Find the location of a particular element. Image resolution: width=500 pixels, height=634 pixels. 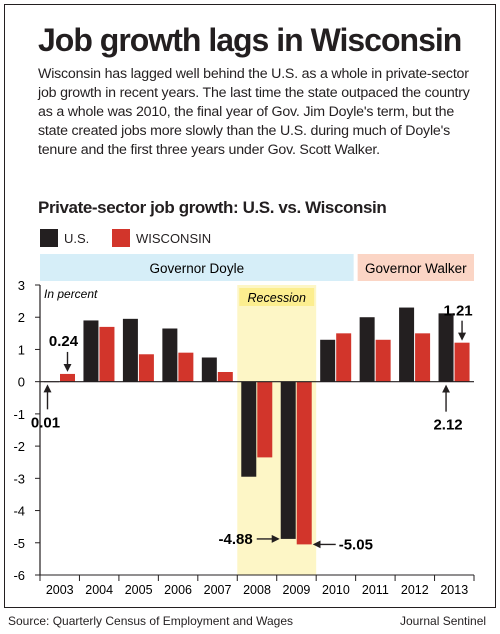

recession-label-bg is located at coordinates (277, 297).